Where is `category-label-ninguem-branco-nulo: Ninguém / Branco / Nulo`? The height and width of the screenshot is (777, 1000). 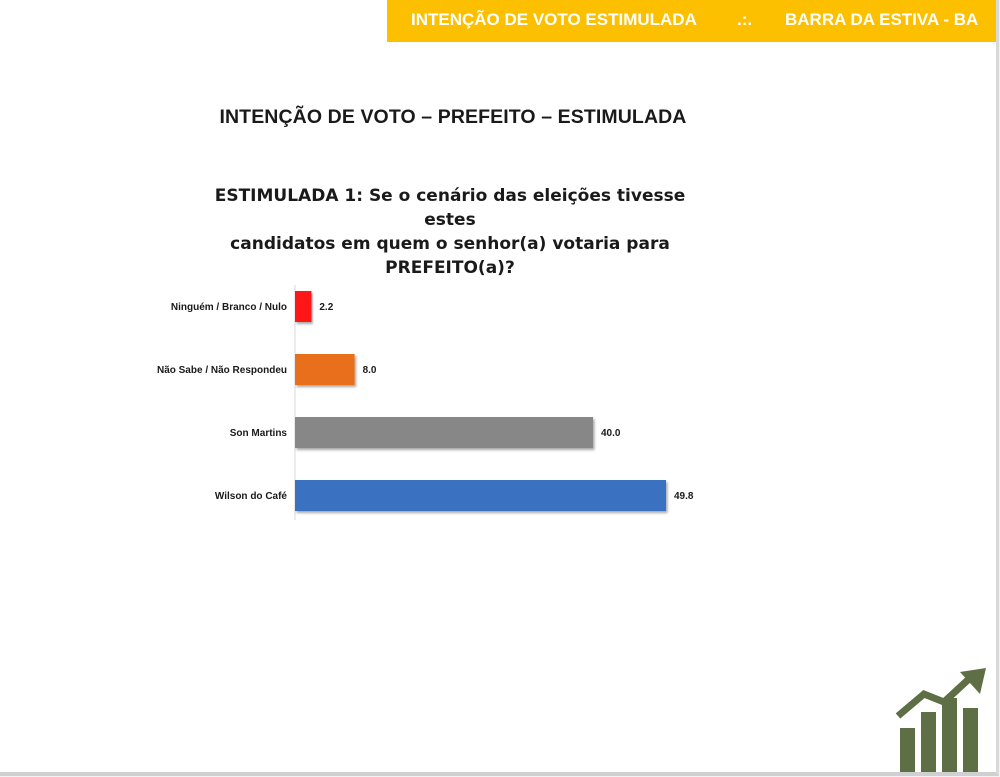 category-label-ninguem-branco-nulo: Ninguém / Branco / Nulo is located at coordinates (229, 307).